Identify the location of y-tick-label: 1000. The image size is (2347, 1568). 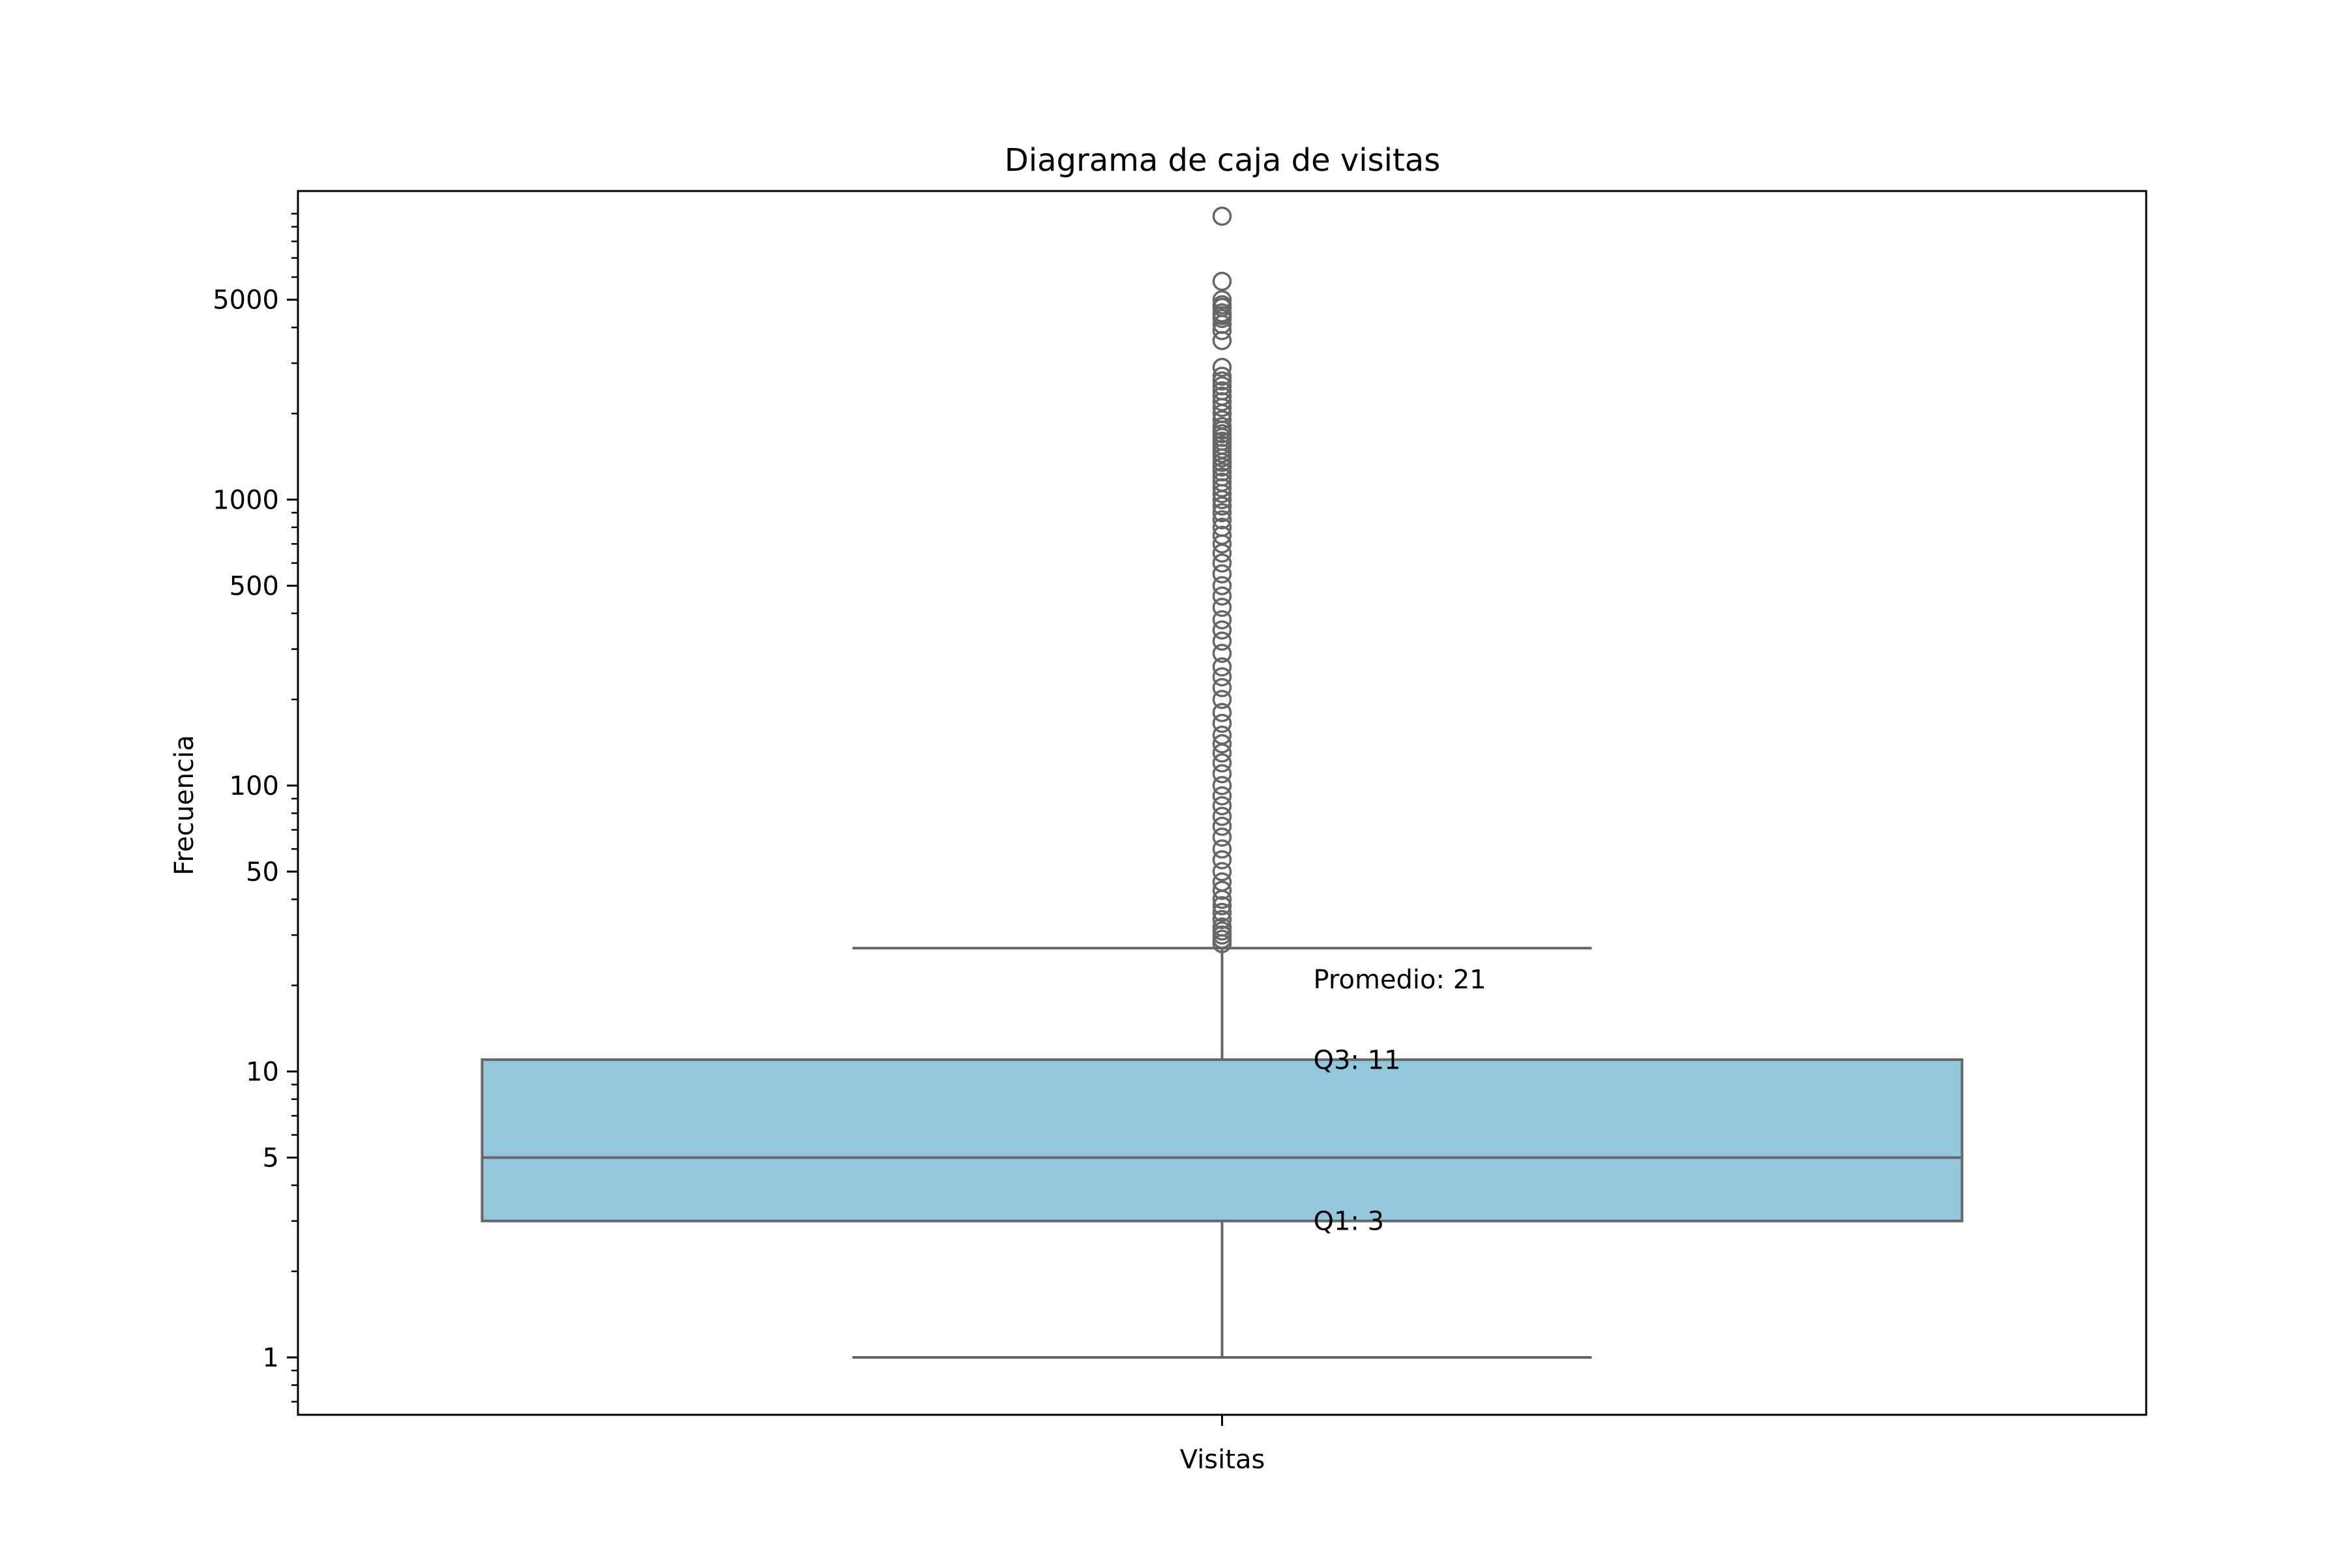
(246, 500).